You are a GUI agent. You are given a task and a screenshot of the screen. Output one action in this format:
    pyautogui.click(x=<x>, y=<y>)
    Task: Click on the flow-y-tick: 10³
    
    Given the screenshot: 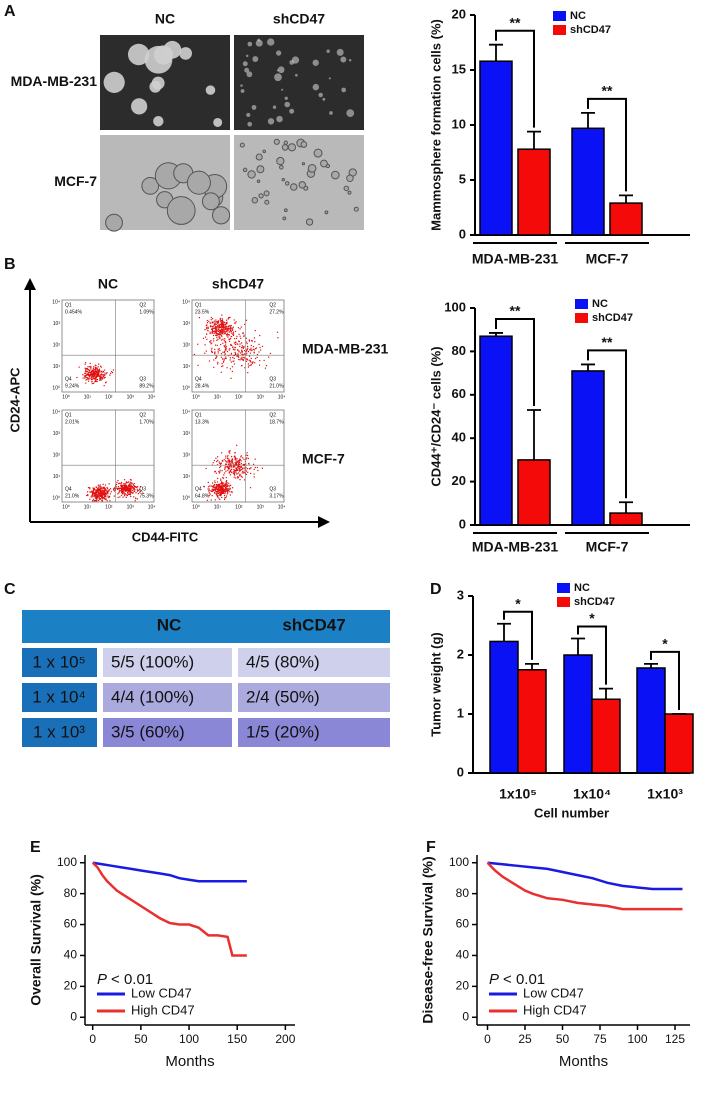 What is the action you would take?
    pyautogui.click(x=187, y=434)
    